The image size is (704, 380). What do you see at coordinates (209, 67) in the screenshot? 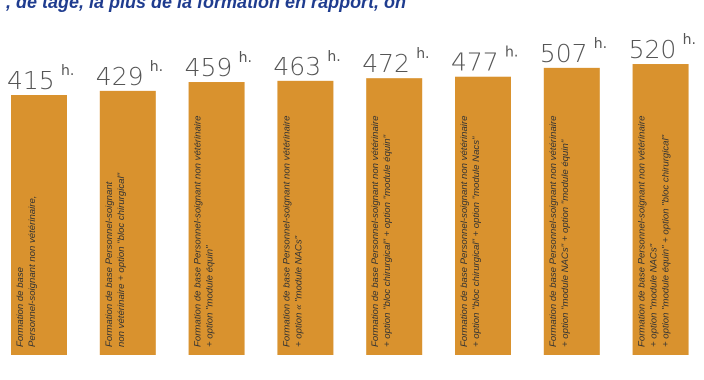
I see `value-label: 459` at bounding box center [209, 67].